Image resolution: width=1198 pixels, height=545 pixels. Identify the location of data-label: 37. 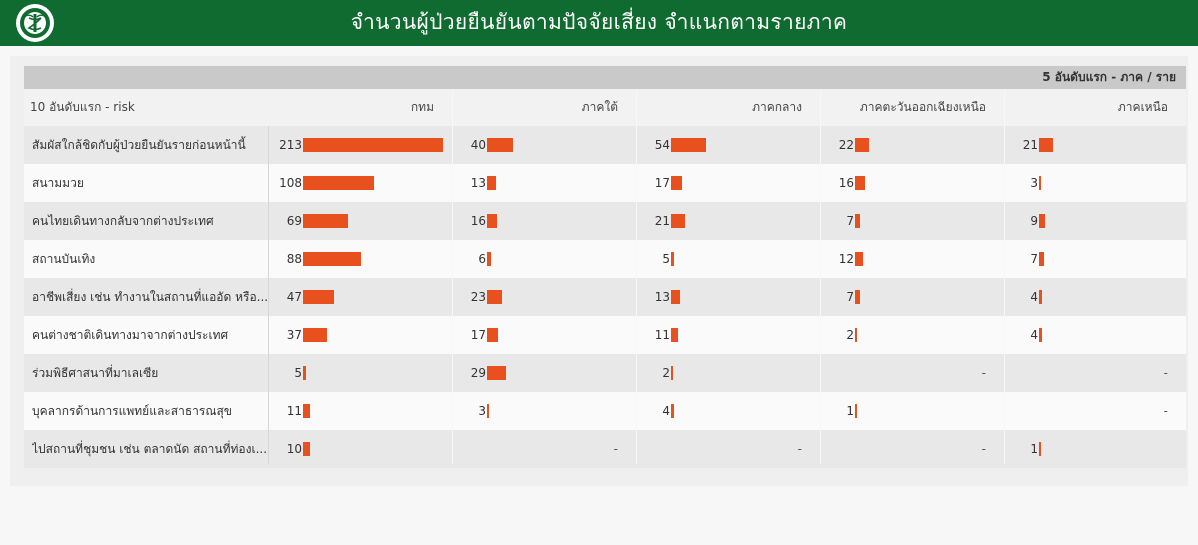
(294, 335).